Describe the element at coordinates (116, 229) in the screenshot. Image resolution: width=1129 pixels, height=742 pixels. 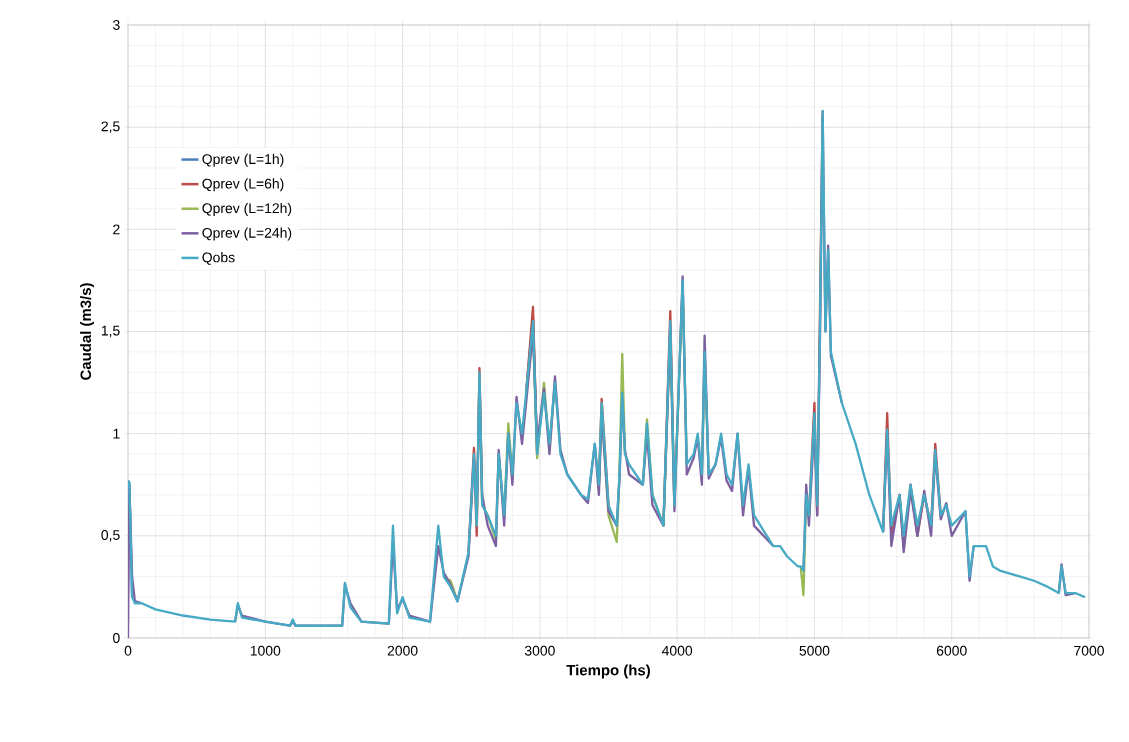
I see `y-tick-label: 2` at that location.